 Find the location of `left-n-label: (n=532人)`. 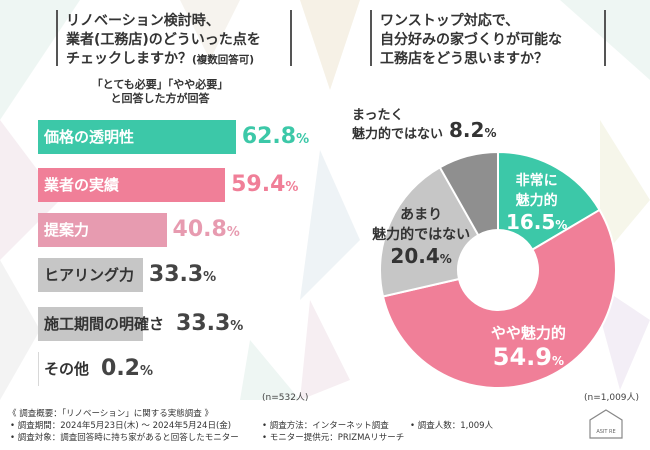

left-n-label: (n=532人) is located at coordinates (285, 398).